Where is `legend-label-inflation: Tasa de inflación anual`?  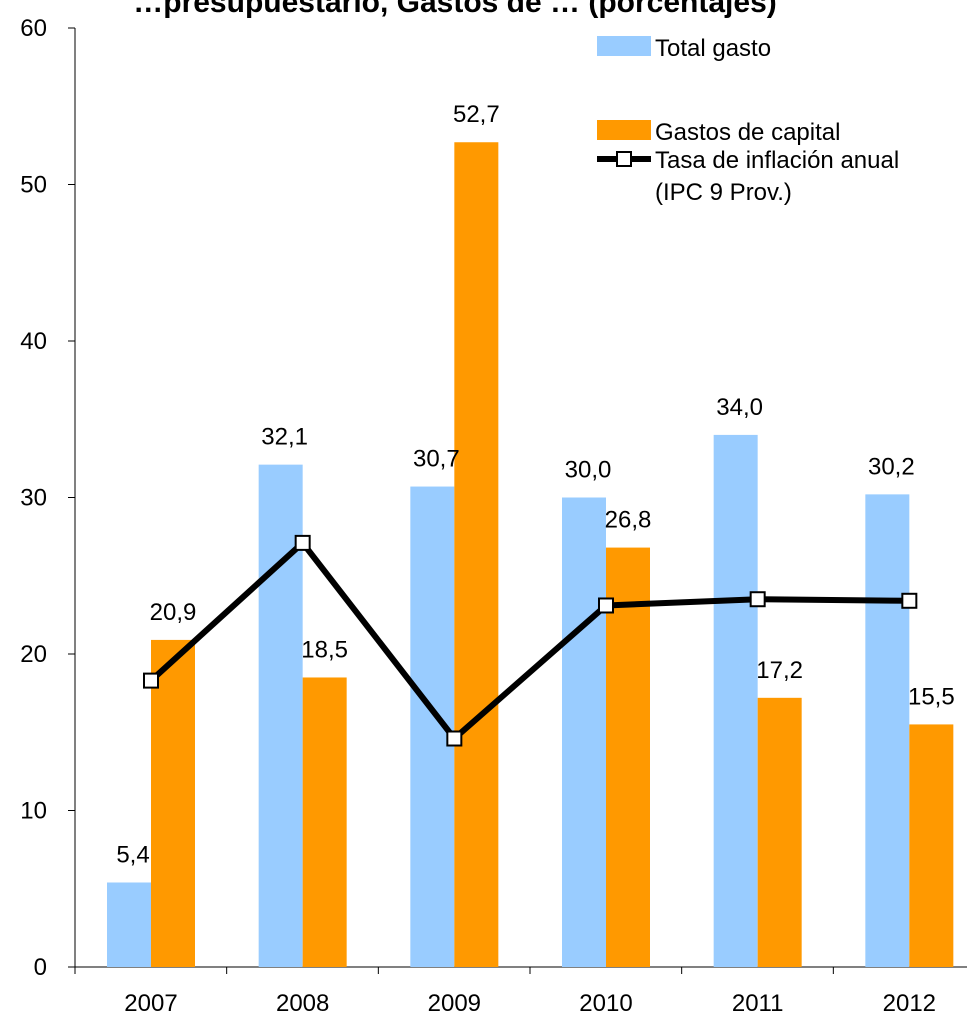
legend-label-inflation: Tasa de inflación anual is located at coordinates (777, 160).